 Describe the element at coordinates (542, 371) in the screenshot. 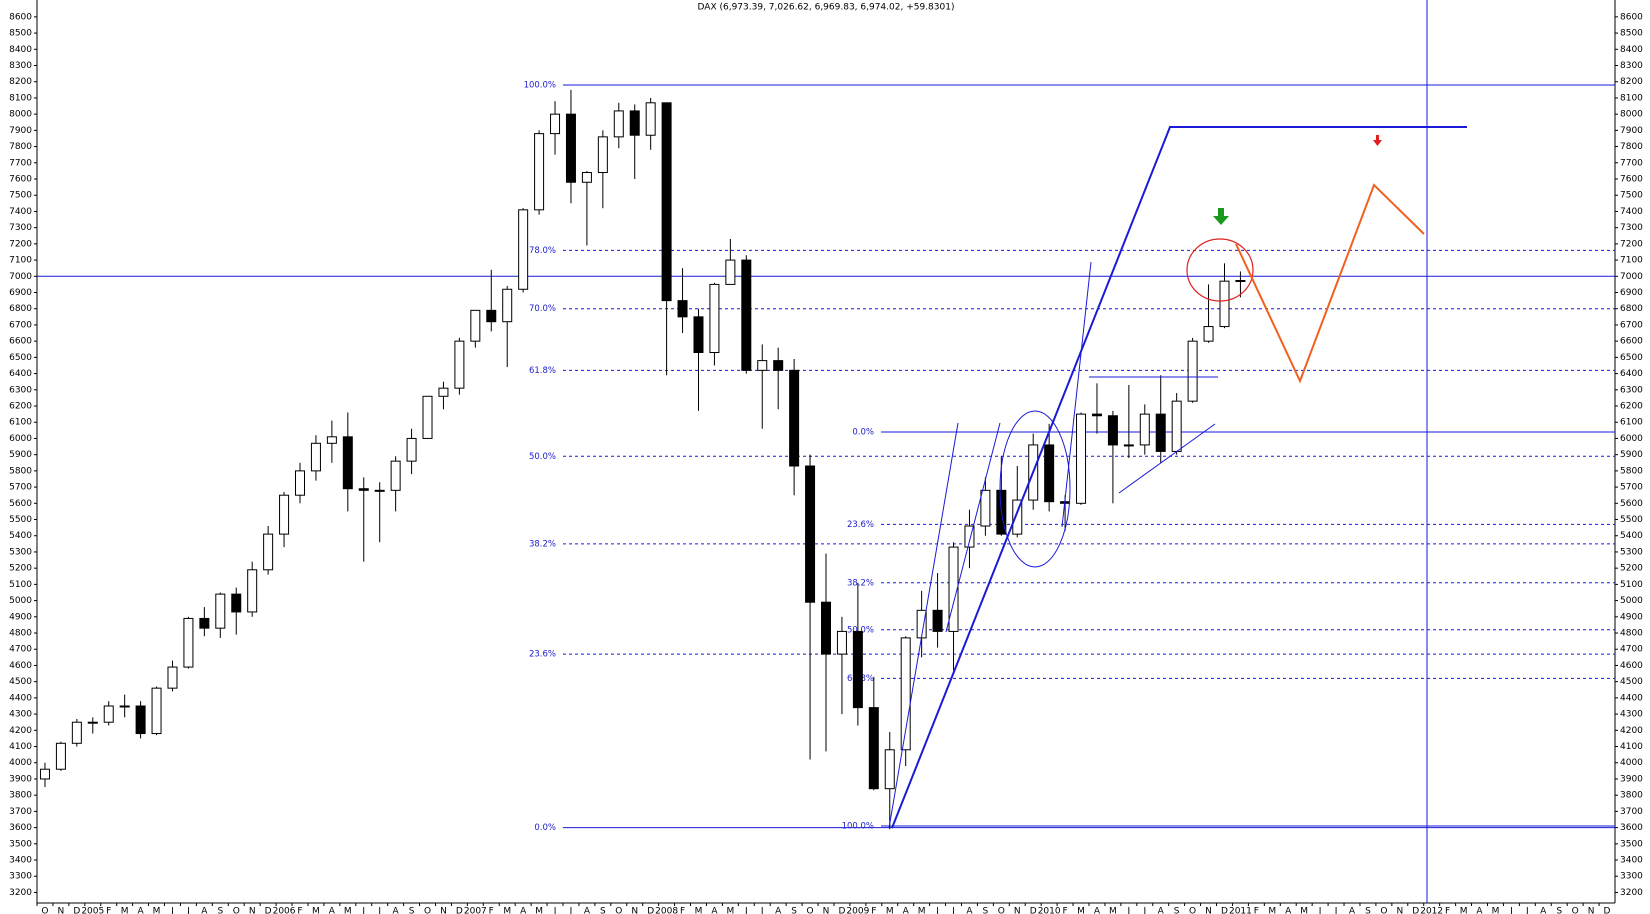

I see `fib-label: 61.8%` at that location.